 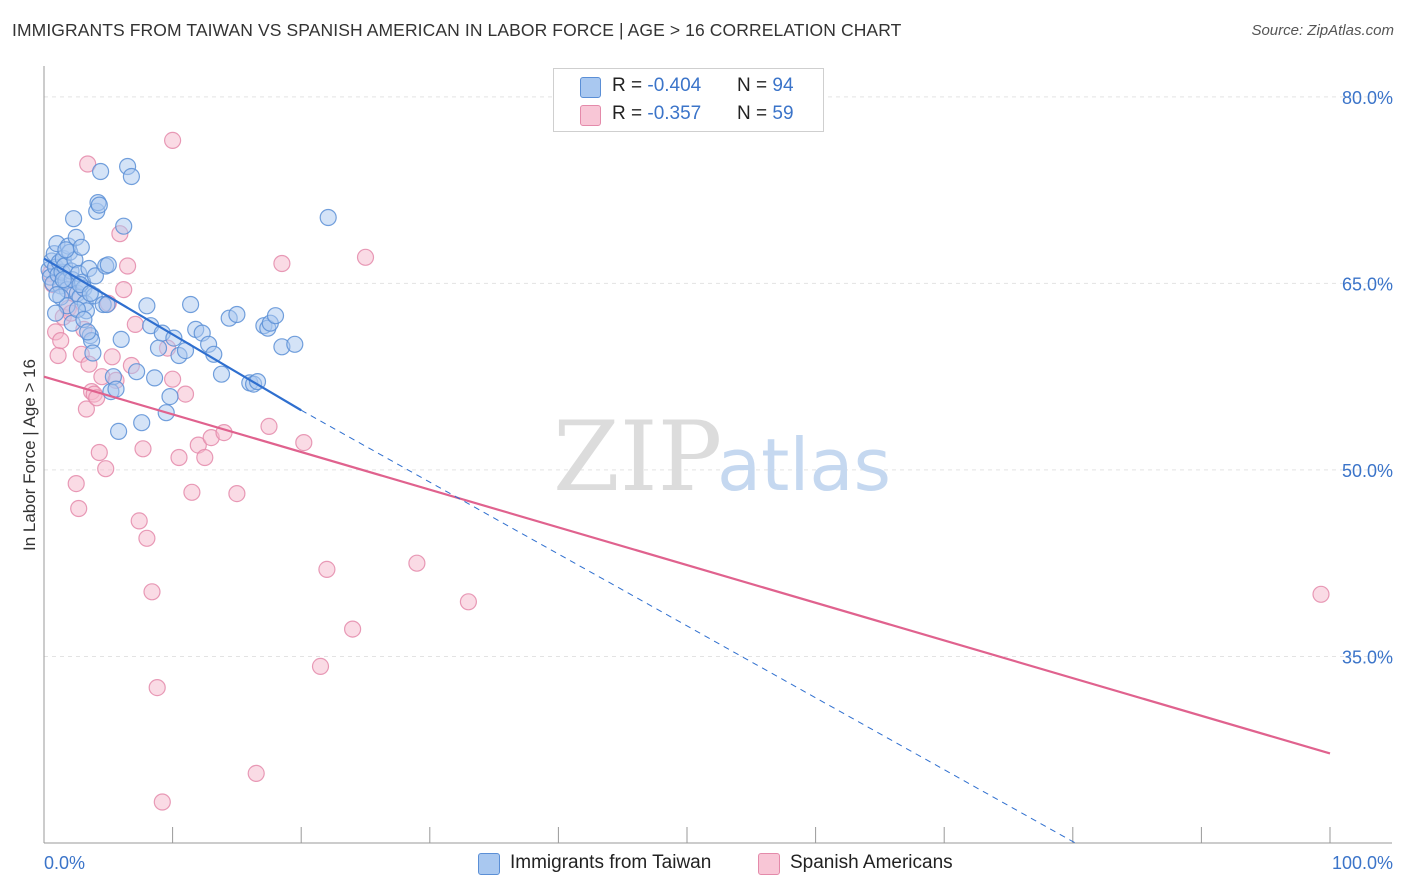 What do you see at coordinates (804, 465) in the screenshot?
I see `watermark-atlas: atlas` at bounding box center [804, 465].